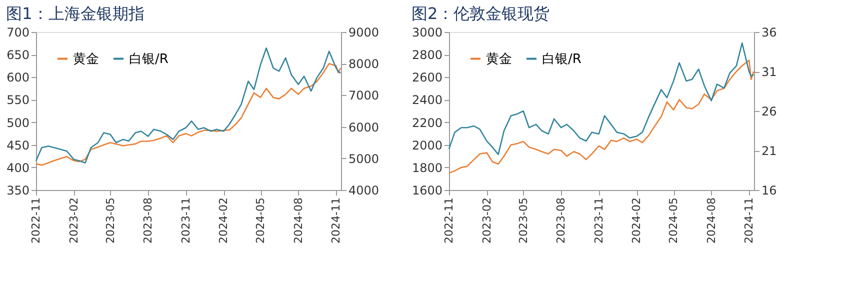 The image size is (842, 305). Describe the element at coordinates (769, 191) in the screenshot. I see `y2-tick-label: 16` at that location.